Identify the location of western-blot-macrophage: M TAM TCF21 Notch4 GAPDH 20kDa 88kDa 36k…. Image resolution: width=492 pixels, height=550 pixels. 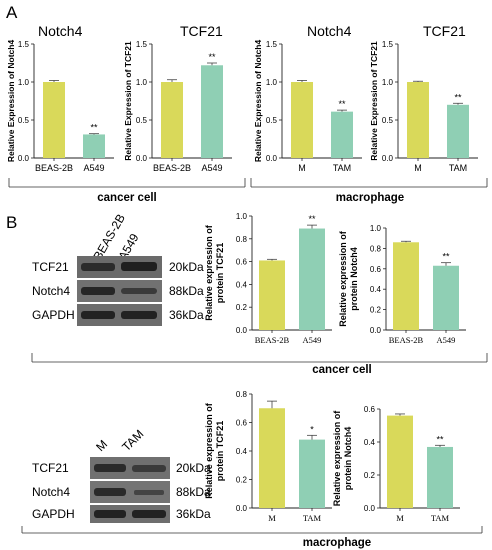
(121, 475).